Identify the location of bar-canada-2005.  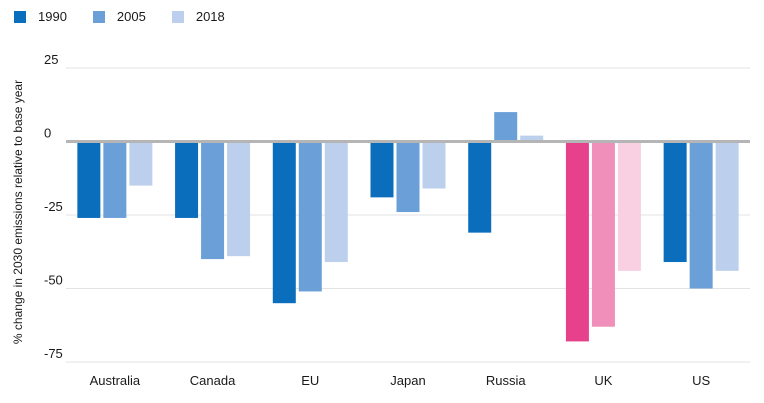
(213, 200).